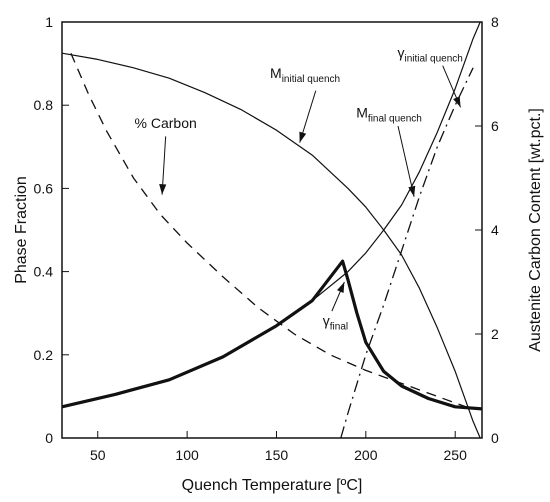  I want to click on annotation-label: % Carbon, so click(166, 123).